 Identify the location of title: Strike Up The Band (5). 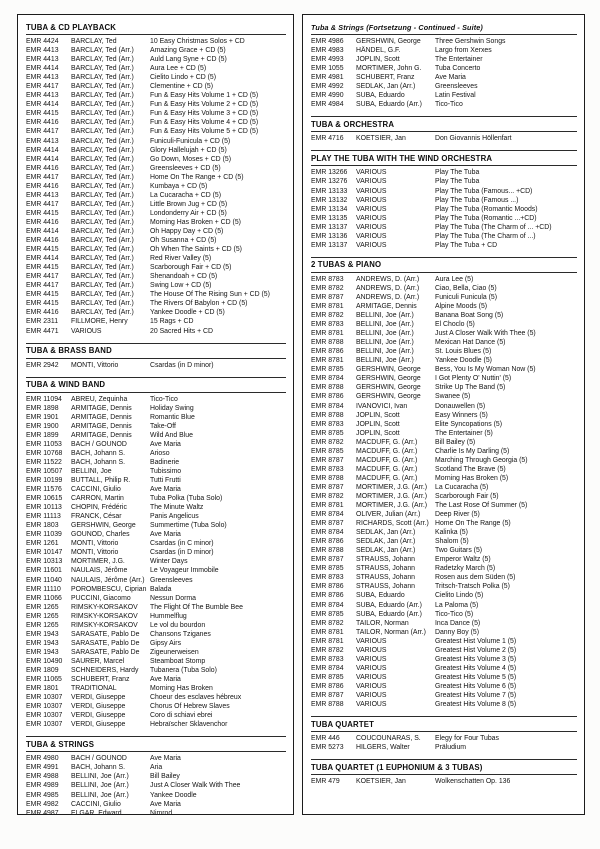
(470, 388).